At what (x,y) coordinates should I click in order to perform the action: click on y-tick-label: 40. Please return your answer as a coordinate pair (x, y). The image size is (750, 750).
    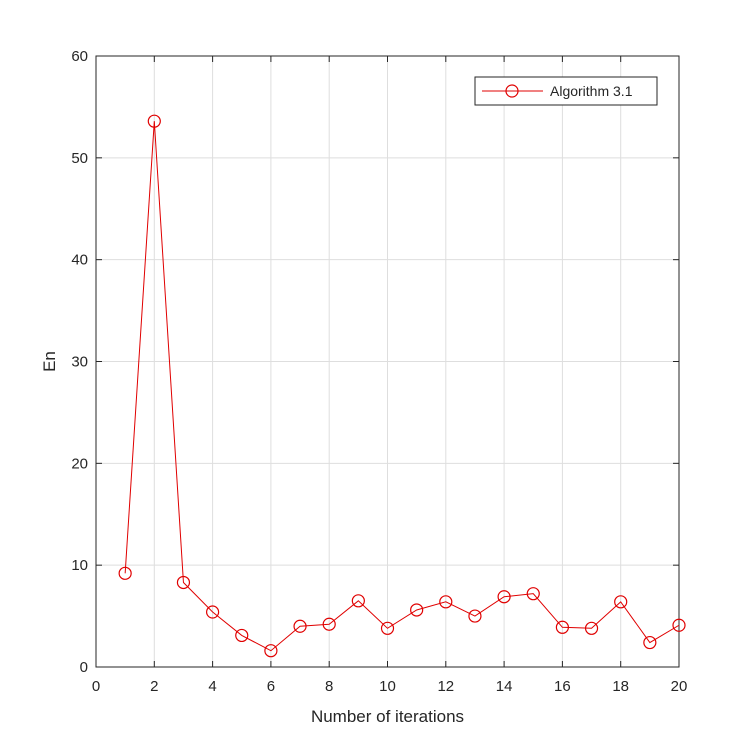
    Looking at the image, I should click on (79, 260).